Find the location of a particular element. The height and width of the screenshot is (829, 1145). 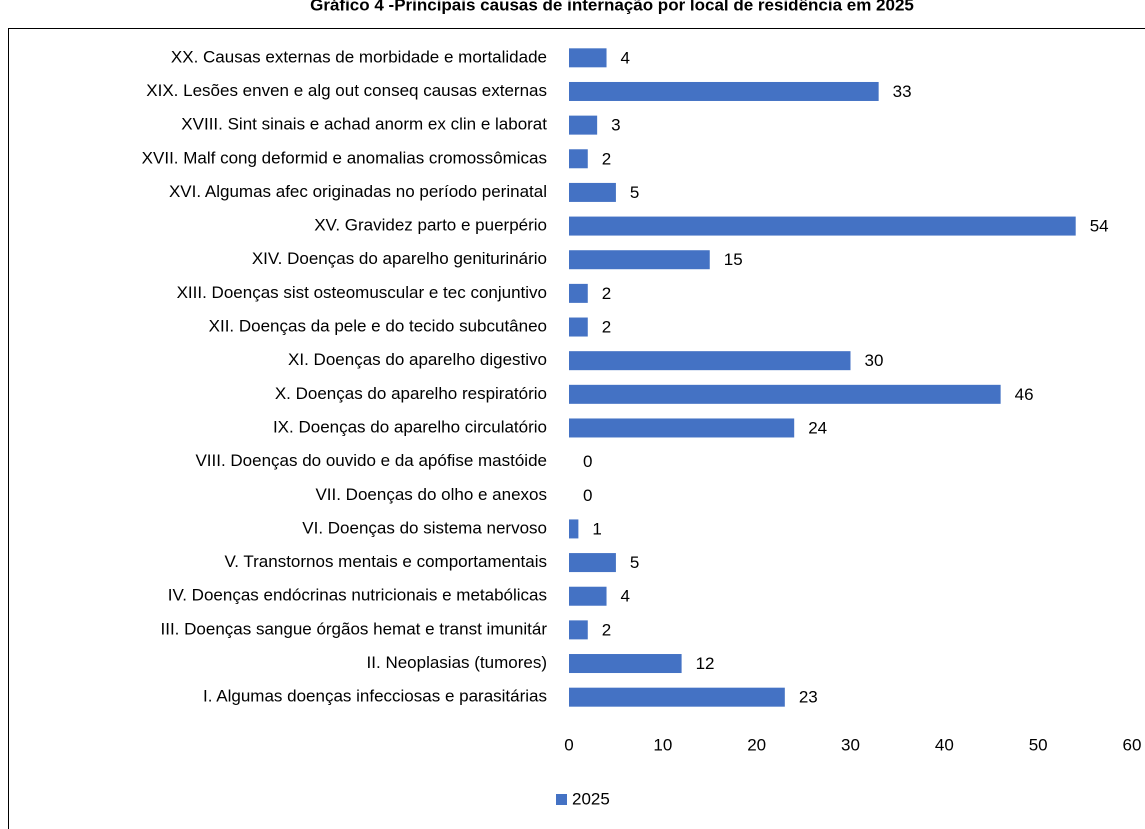

x-tick-label: 40 is located at coordinates (944, 744).